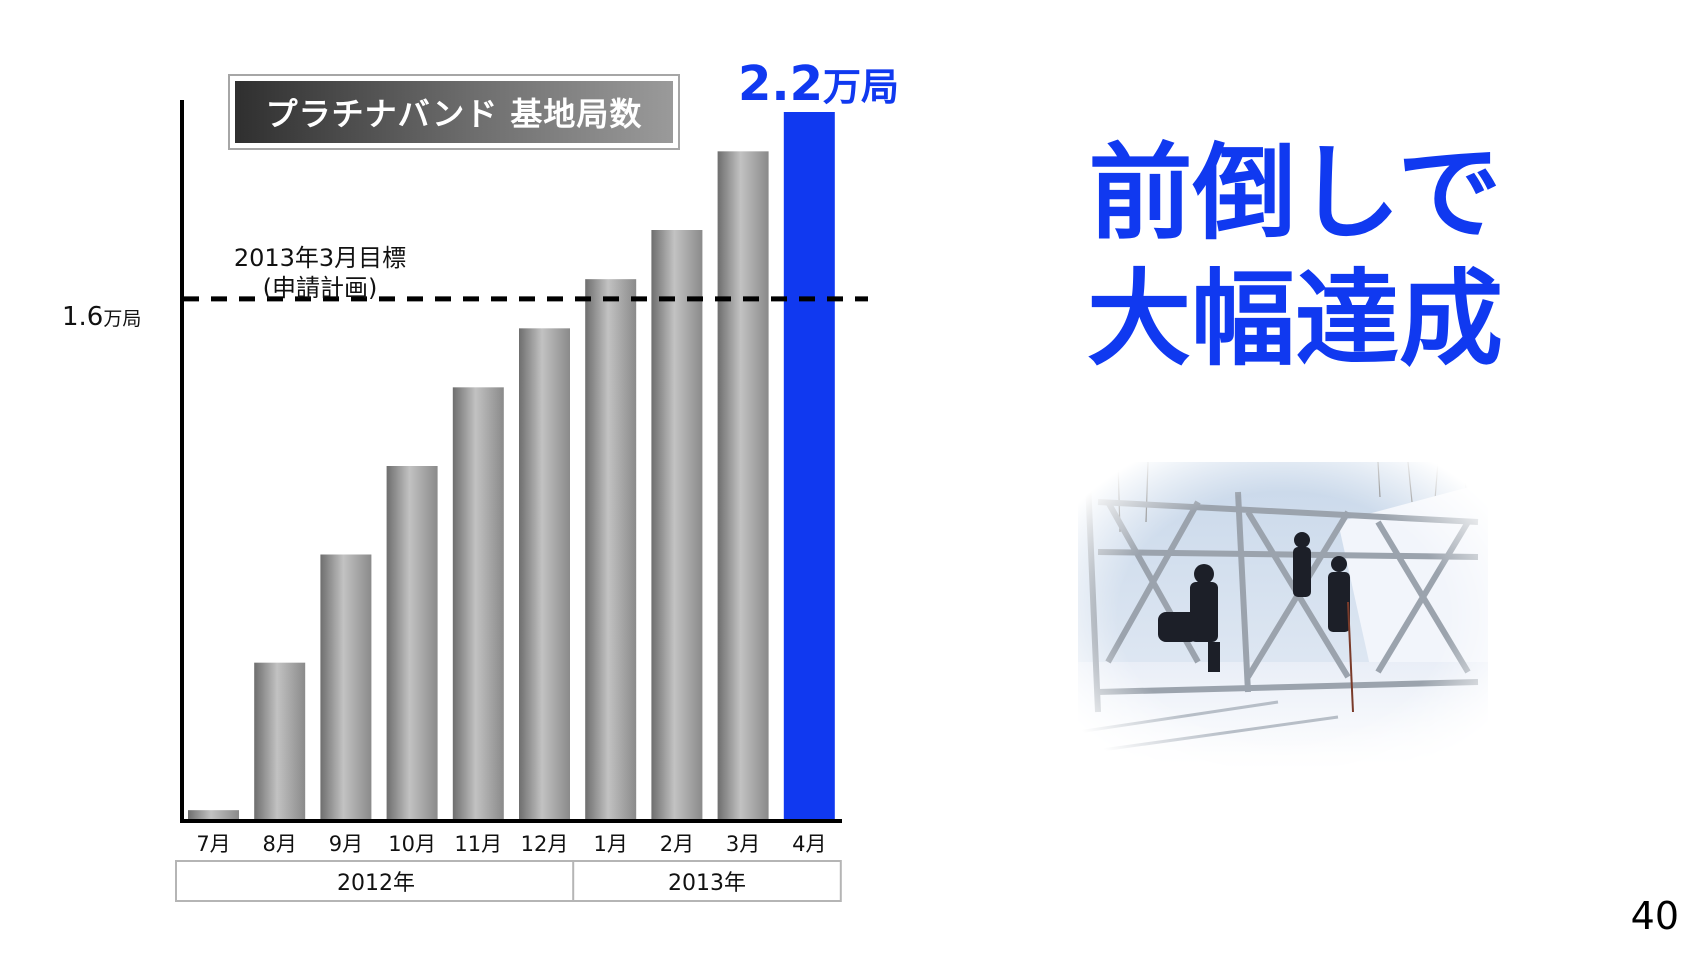 The width and height of the screenshot is (1707, 960). Describe the element at coordinates (809, 466) in the screenshot. I see `highlight-bar` at that location.